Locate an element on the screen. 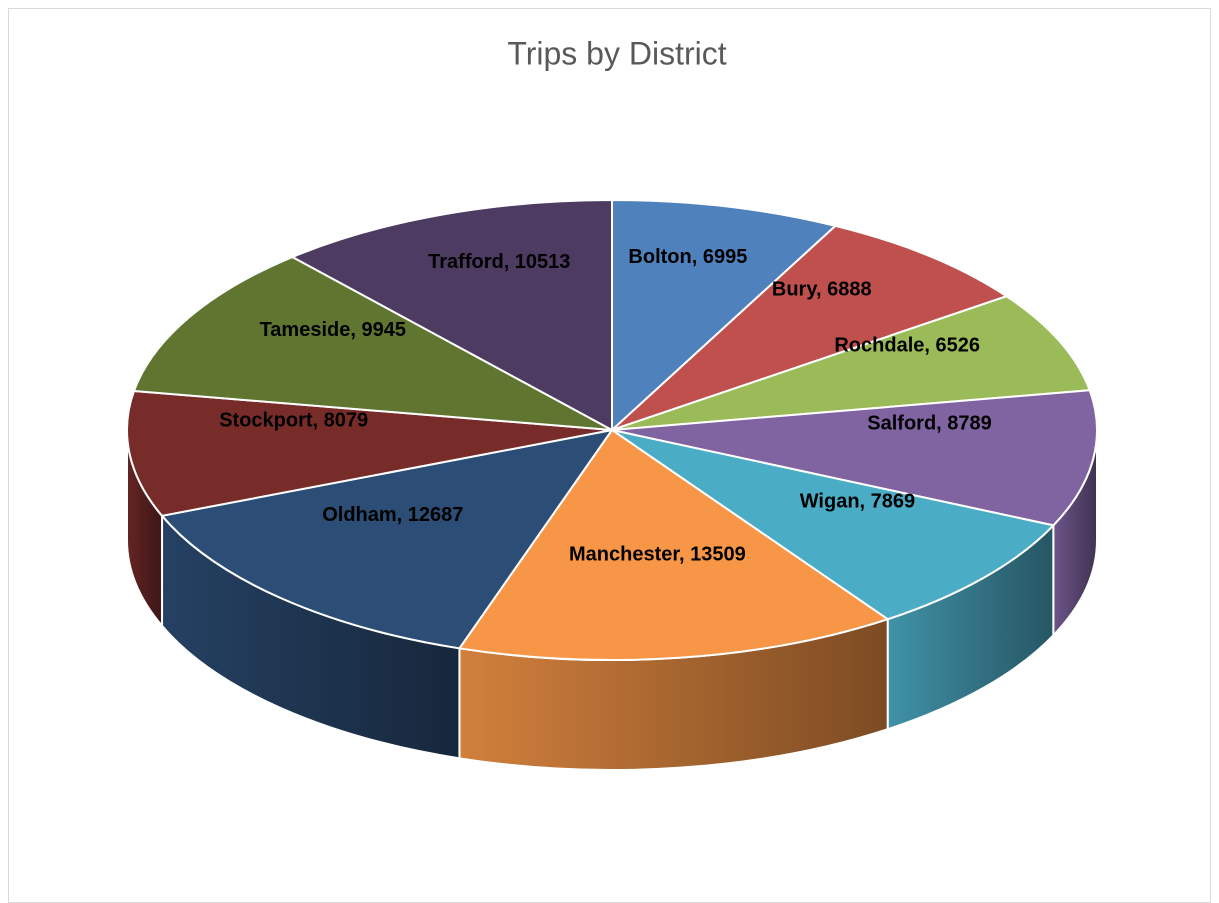 The width and height of the screenshot is (1219, 903). data-label: Tameside, 9945 is located at coordinates (333, 330).